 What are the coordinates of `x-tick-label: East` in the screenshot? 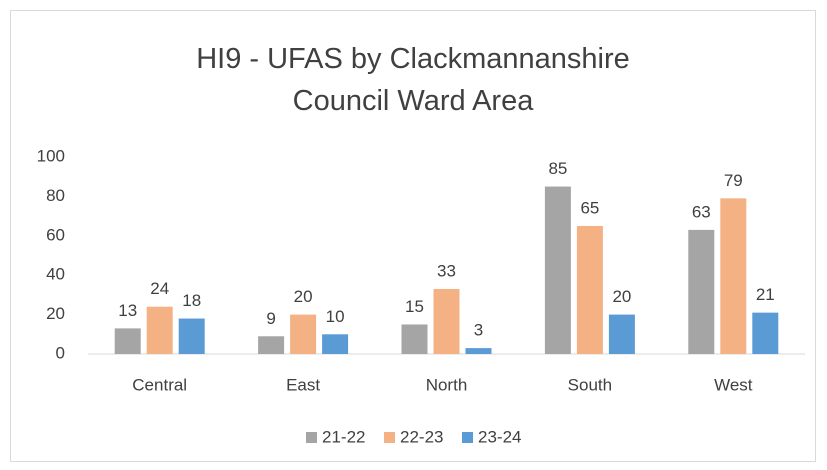 It's located at (303, 384).